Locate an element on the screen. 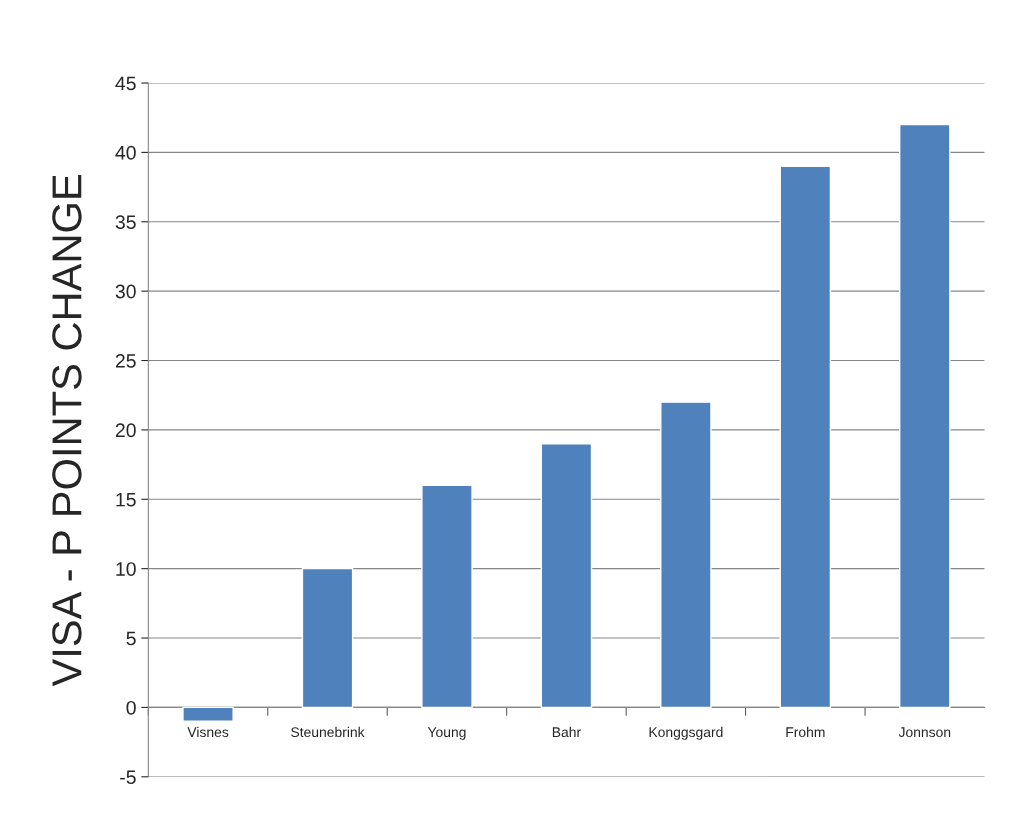 The image size is (1016, 822). y-tick-label: 5 is located at coordinates (131, 638).